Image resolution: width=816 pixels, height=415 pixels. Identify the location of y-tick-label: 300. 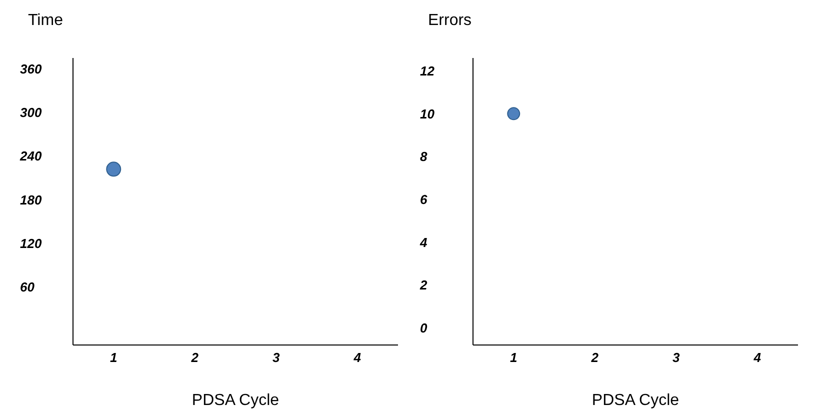
(31, 112).